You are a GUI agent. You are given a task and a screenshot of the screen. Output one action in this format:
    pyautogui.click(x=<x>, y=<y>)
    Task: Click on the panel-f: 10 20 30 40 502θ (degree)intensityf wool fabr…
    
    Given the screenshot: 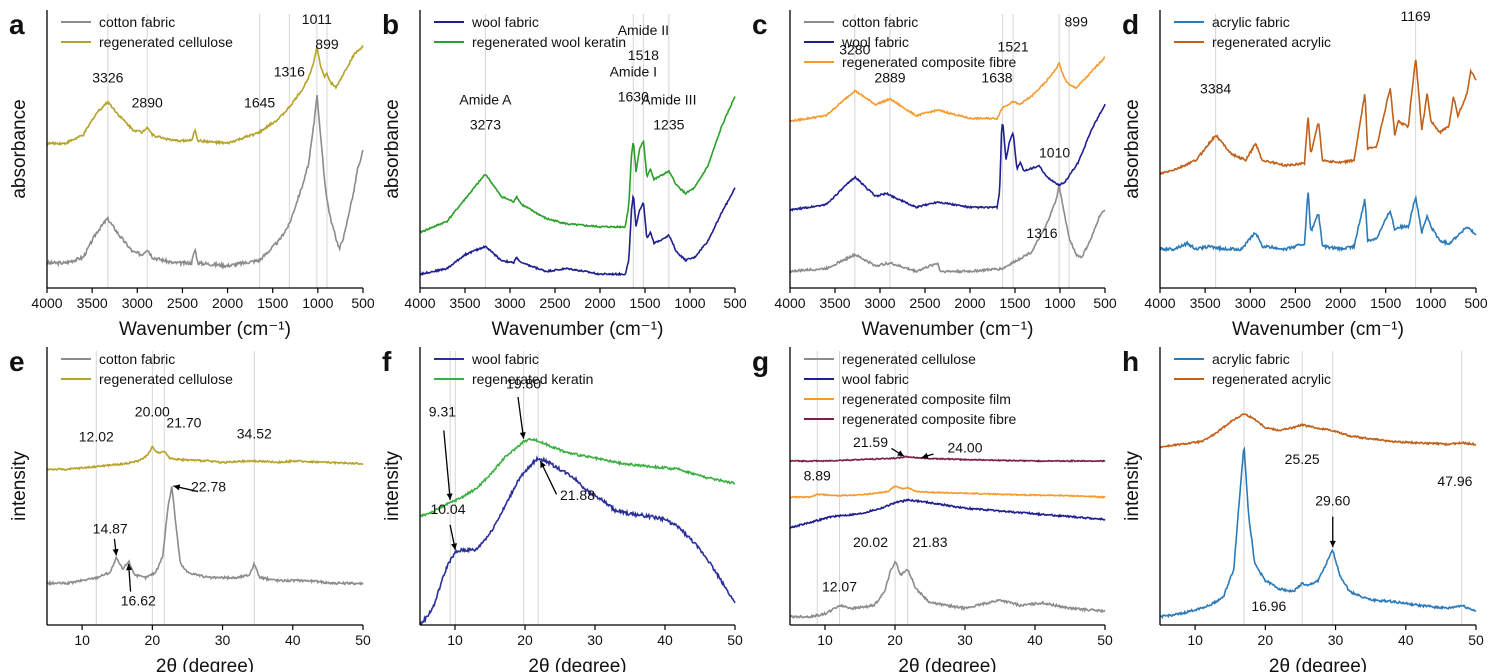 What is the action you would take?
    pyautogui.click(x=562, y=509)
    